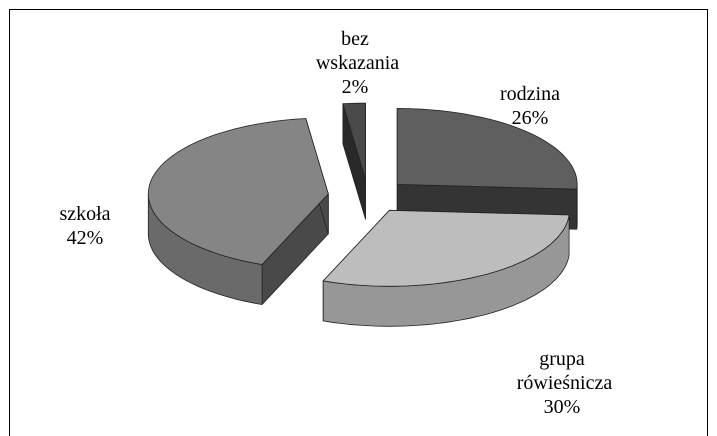  What do you see at coordinates (355, 87) in the screenshot?
I see `slice-value-label: 2%` at bounding box center [355, 87].